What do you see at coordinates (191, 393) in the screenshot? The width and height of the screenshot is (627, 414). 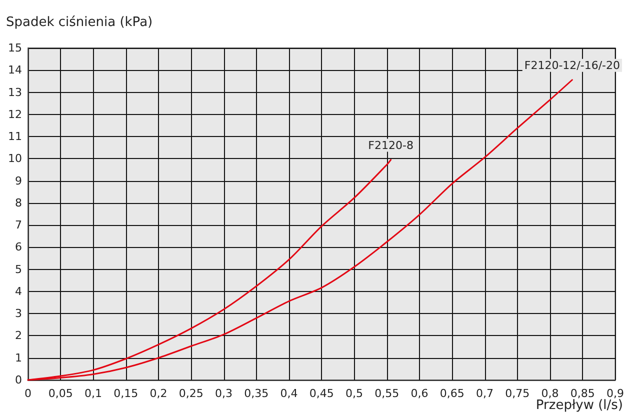 I see `x-tick-label: 0,25` at bounding box center [191, 393].